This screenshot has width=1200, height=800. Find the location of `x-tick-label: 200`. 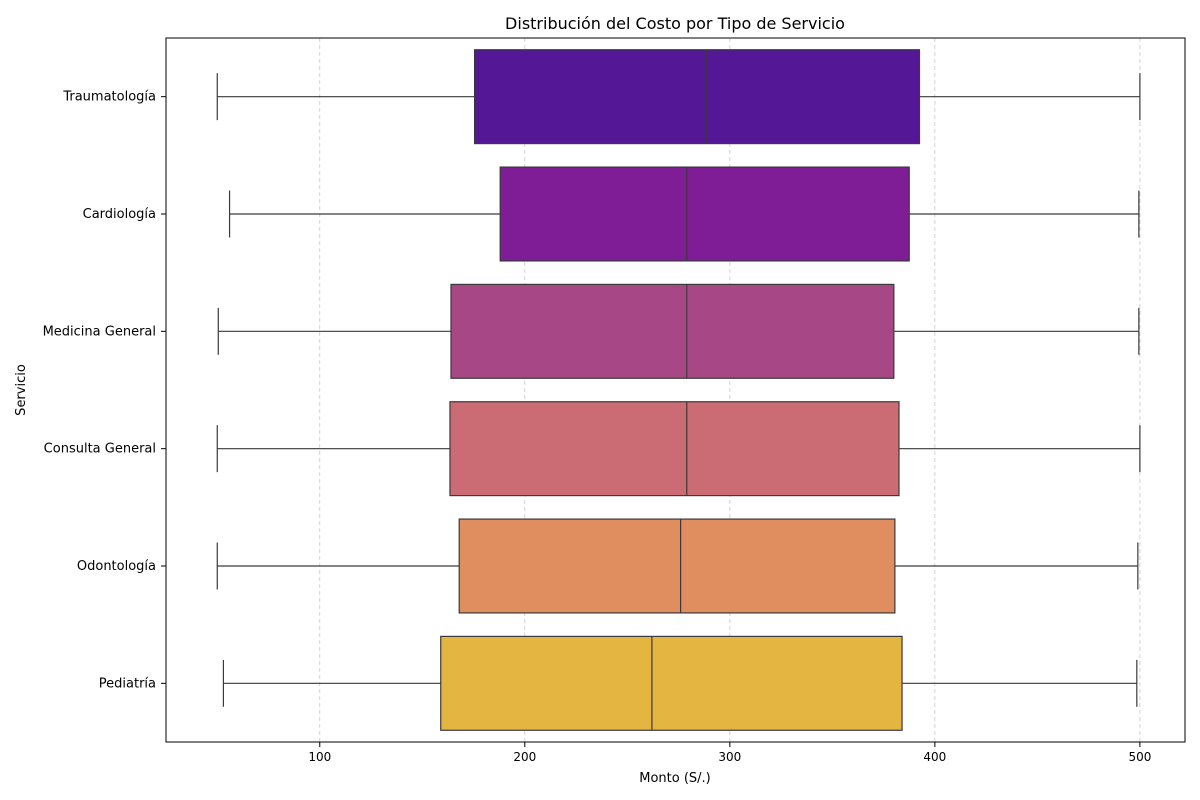

x-tick-label: 200 is located at coordinates (524, 757).